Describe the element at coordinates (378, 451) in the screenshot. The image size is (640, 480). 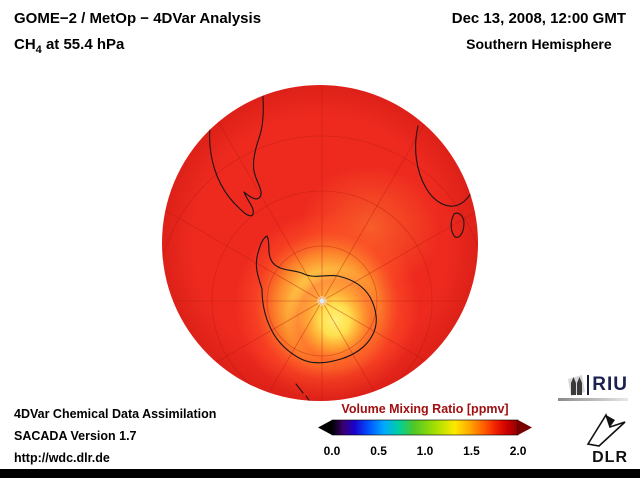
I see `colorbar-tick: 0.5` at that location.